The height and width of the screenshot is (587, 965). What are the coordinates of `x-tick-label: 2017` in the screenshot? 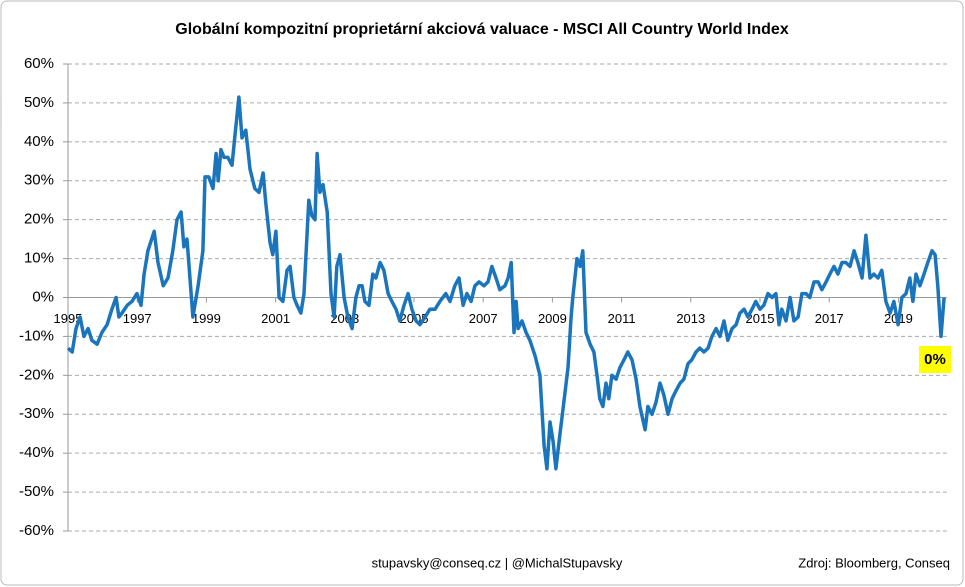 It's located at (829, 318).